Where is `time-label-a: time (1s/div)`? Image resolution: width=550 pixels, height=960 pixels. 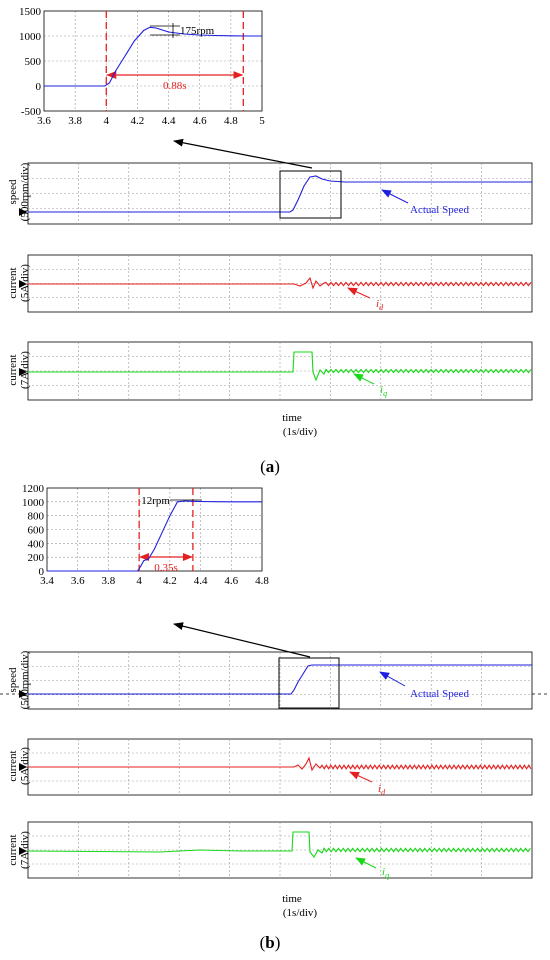
time-label-a: time (1s/div) is located at coordinates (299, 425).